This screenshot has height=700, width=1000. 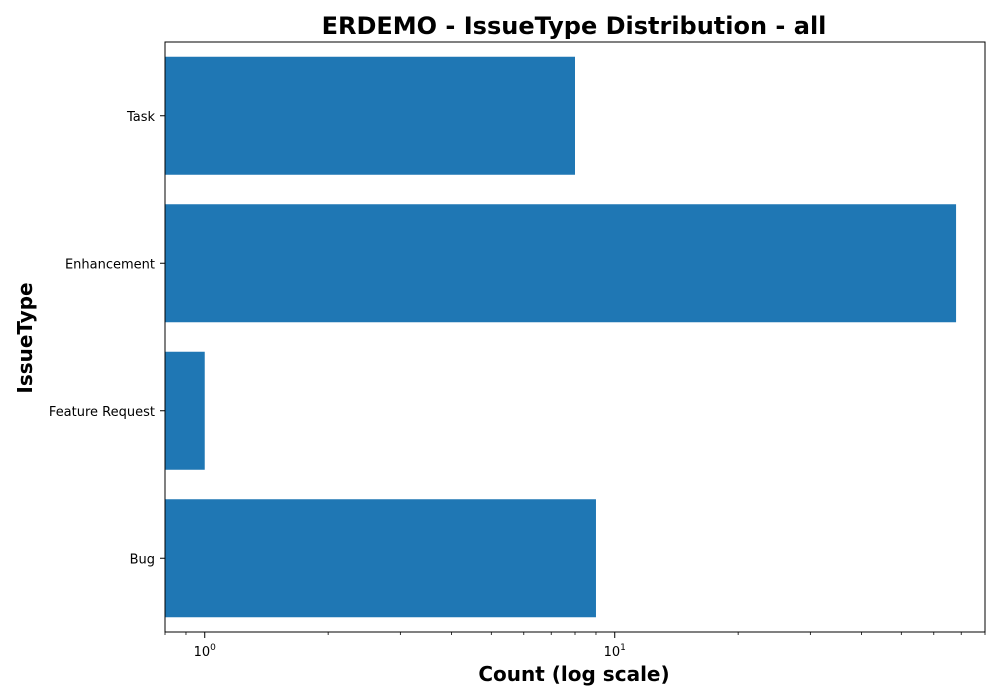 I want to click on y-axis-label: IssueType, so click(x=25, y=337).